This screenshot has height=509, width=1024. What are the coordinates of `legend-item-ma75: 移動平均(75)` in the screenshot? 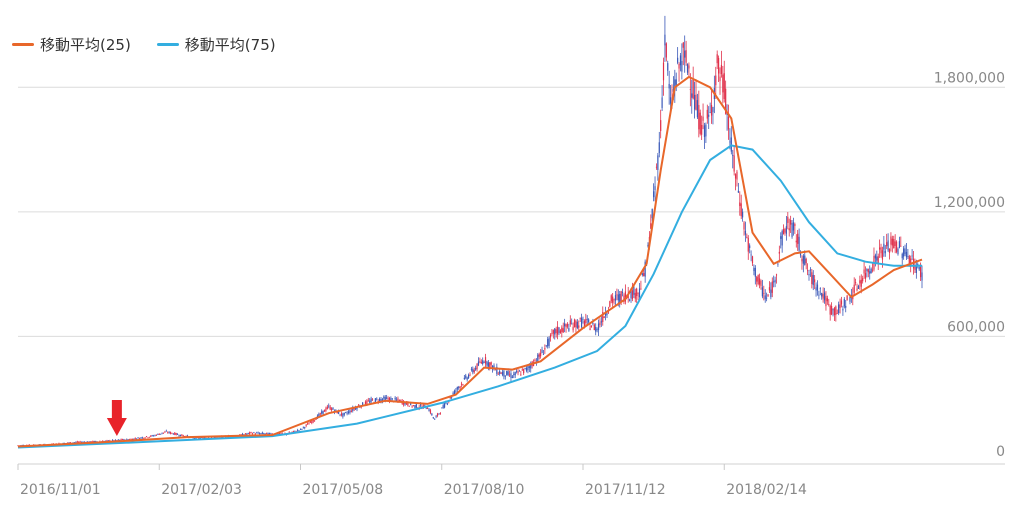 It's located at (216, 44).